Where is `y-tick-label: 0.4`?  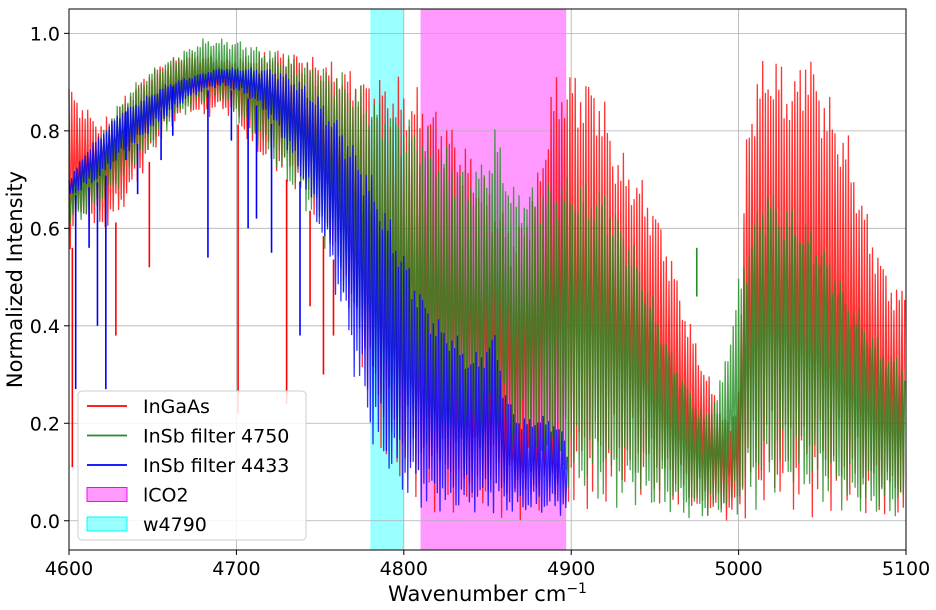 y-tick-label: 0.4 is located at coordinates (45, 327).